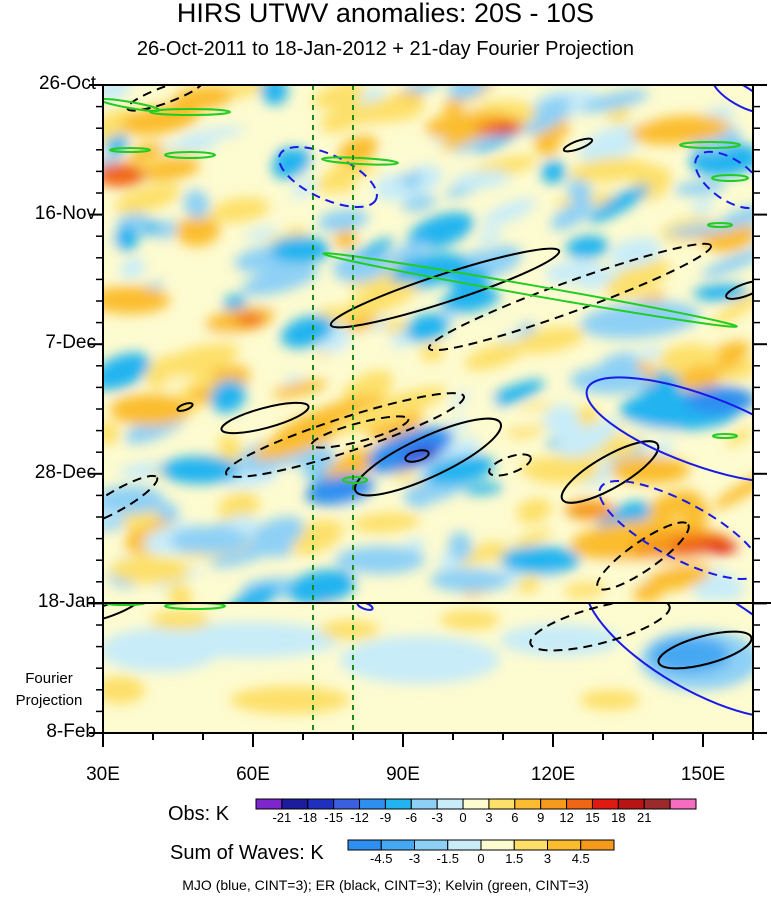 Image resolution: width=771 pixels, height=899 pixels. What do you see at coordinates (247, 853) in the screenshot?
I see `waves-colorbar-label: Sum of Waves: K` at bounding box center [247, 853].